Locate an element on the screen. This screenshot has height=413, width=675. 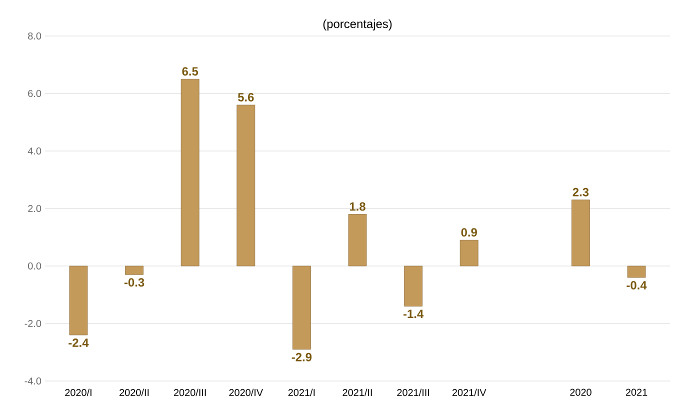
x-tick-label: 2020/II is located at coordinates (134, 392).